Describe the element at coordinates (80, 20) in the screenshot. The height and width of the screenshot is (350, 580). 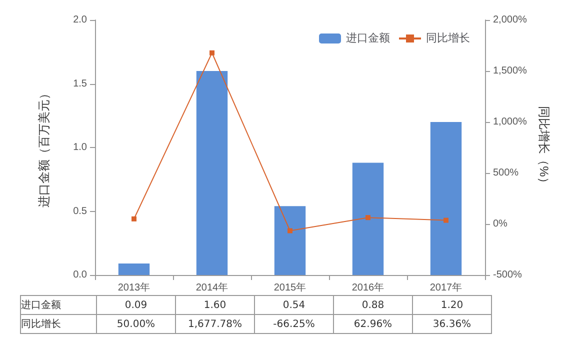
I see `y-tick-label: 2.0` at that location.